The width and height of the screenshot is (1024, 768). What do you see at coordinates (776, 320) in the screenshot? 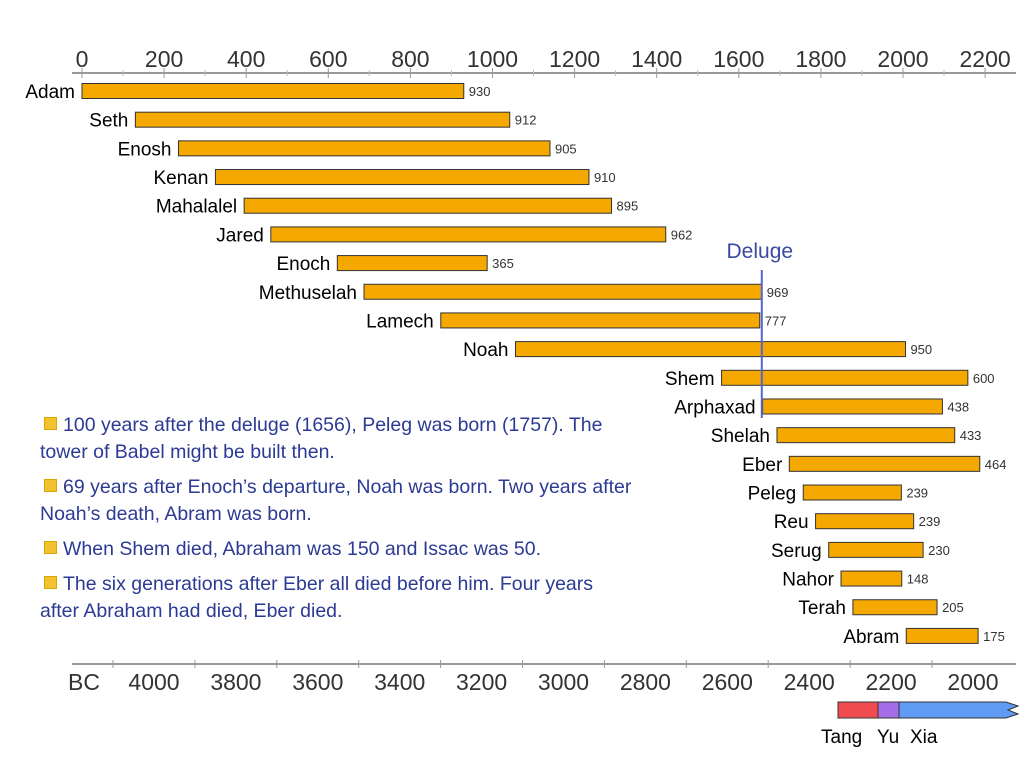
I see `bar-value-label: 777` at bounding box center [776, 320].